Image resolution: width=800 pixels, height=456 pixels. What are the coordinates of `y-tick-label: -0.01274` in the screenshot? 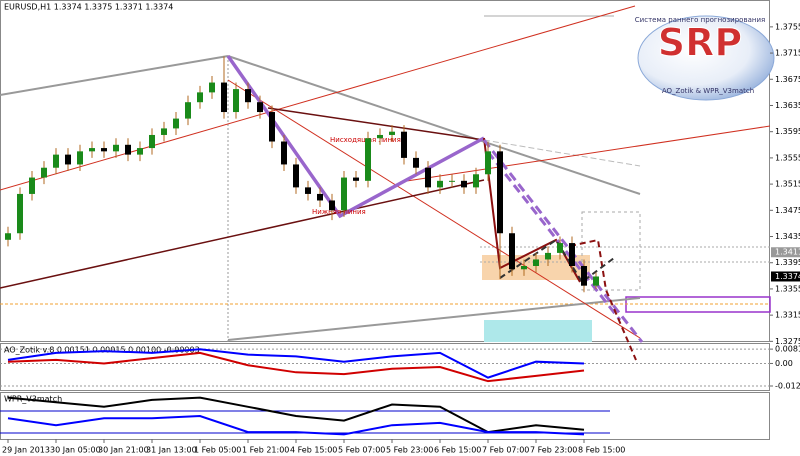 It's located at (787, 386).